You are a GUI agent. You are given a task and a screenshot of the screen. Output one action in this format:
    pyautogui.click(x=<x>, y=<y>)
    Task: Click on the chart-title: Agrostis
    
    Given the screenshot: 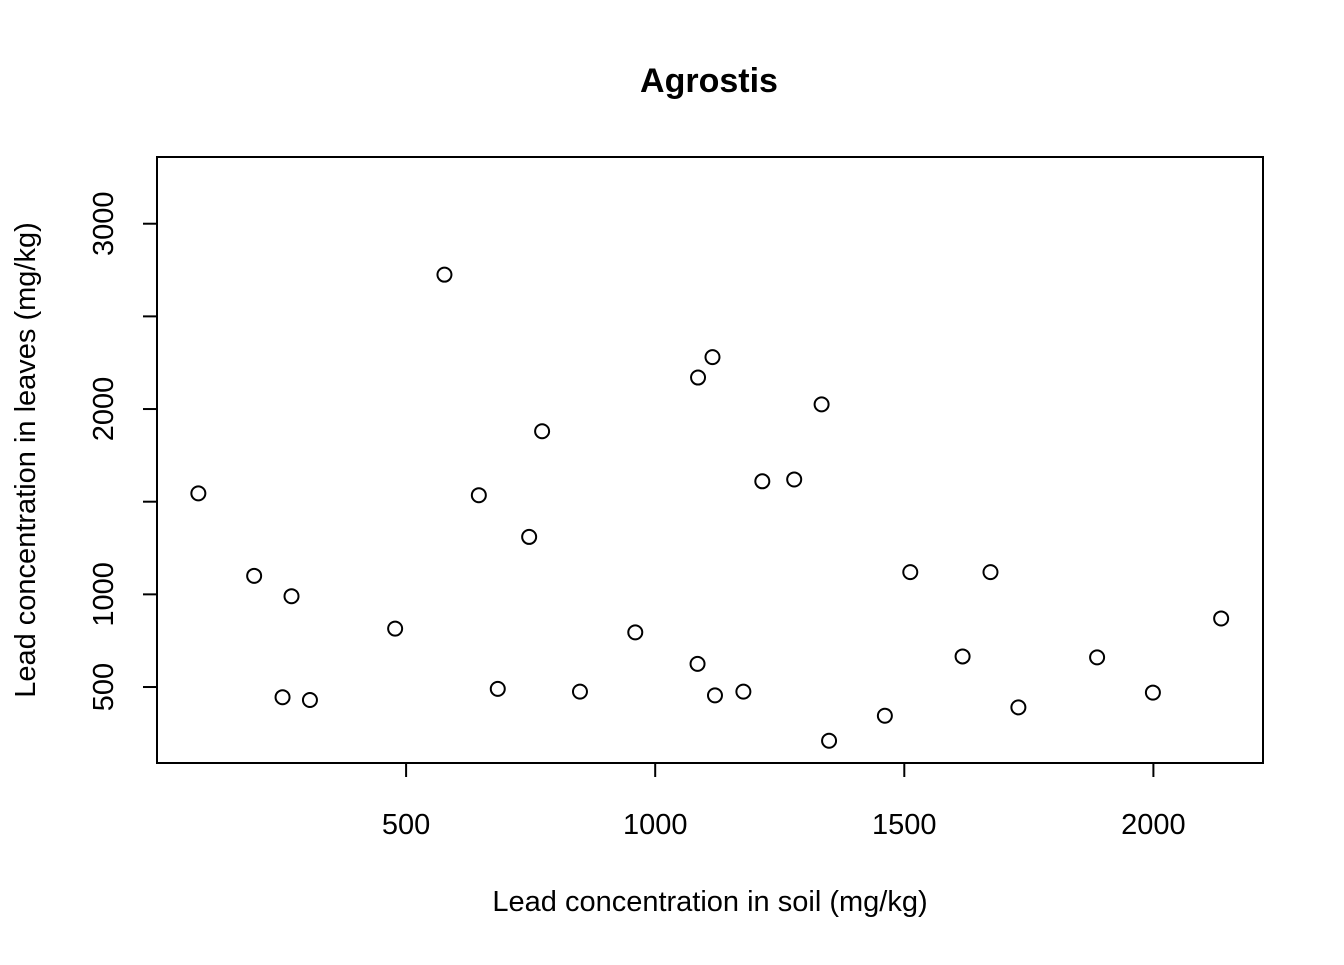 What is the action you would take?
    pyautogui.click(x=709, y=81)
    